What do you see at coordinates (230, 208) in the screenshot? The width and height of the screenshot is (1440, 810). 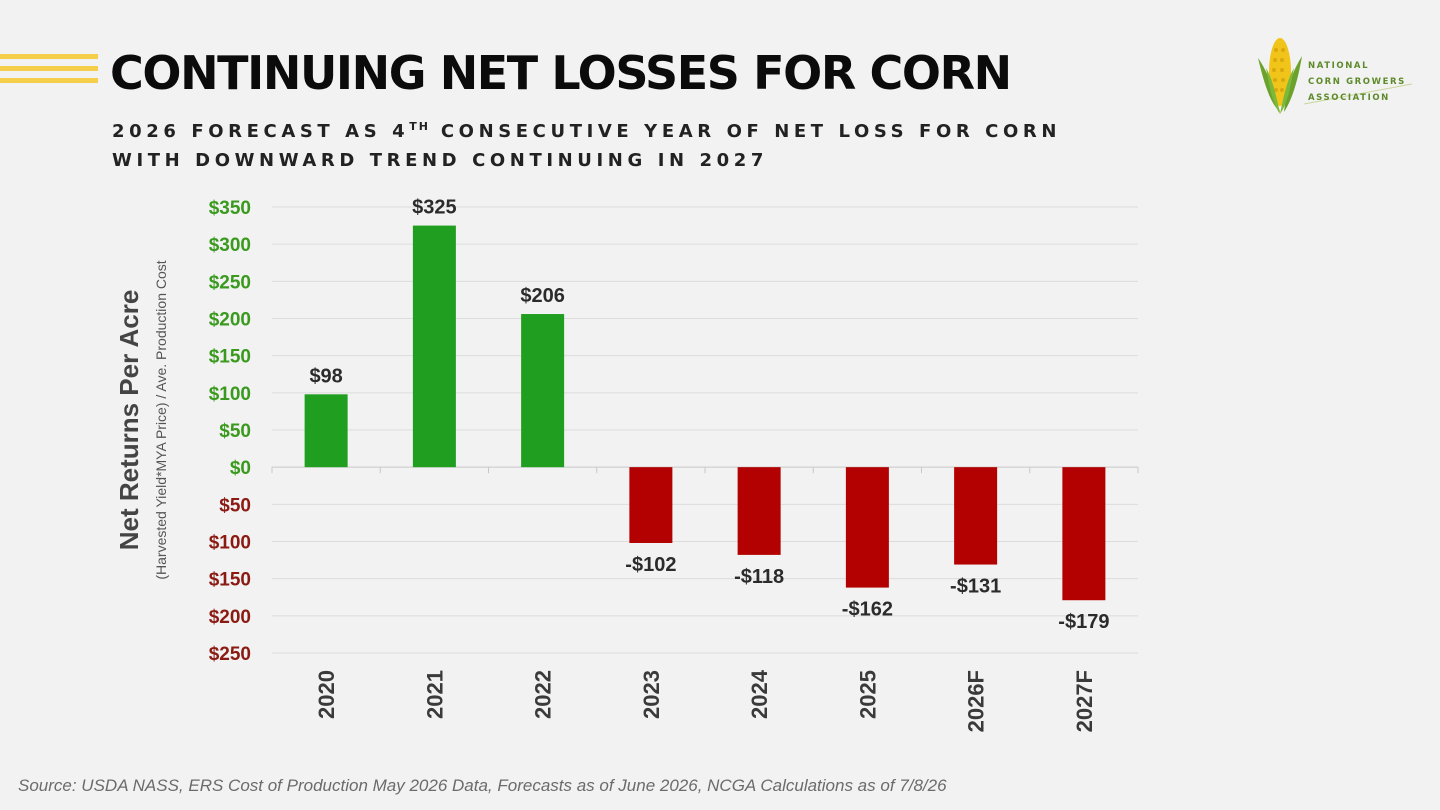 I see `y-tick-label: $350` at bounding box center [230, 208].